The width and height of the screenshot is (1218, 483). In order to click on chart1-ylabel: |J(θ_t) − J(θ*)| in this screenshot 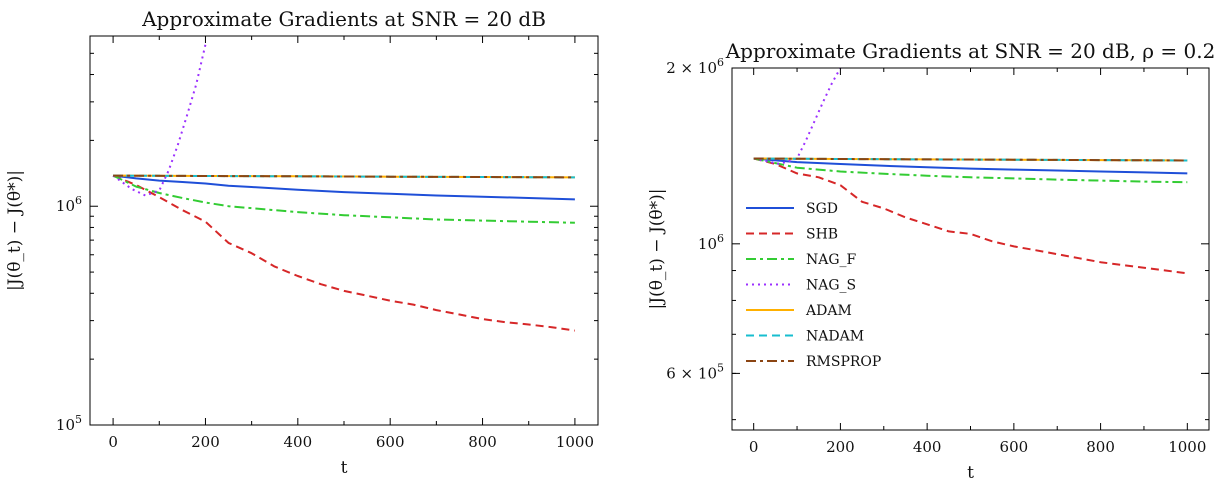, I will do `click(15, 230)`.